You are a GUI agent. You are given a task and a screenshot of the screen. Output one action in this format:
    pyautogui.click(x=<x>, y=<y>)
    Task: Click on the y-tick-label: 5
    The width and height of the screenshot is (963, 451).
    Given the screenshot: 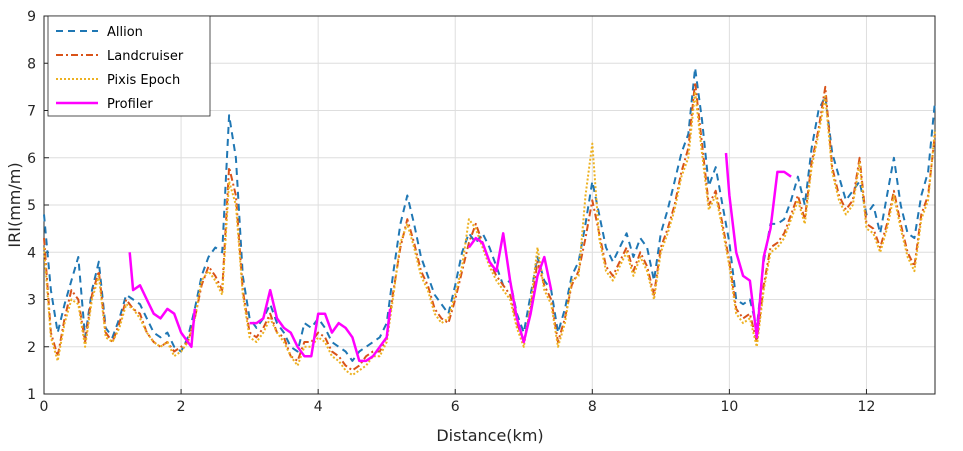 What is the action you would take?
    pyautogui.click(x=31, y=206)
    